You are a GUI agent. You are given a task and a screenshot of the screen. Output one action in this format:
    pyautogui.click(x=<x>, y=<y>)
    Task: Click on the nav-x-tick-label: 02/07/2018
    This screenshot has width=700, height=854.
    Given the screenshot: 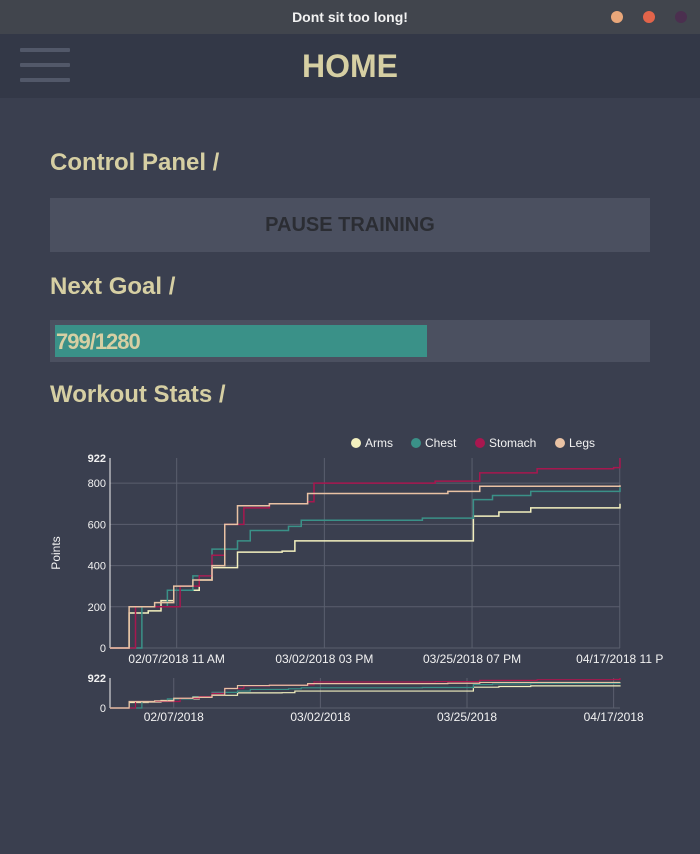 What is the action you would take?
    pyautogui.click(x=174, y=717)
    